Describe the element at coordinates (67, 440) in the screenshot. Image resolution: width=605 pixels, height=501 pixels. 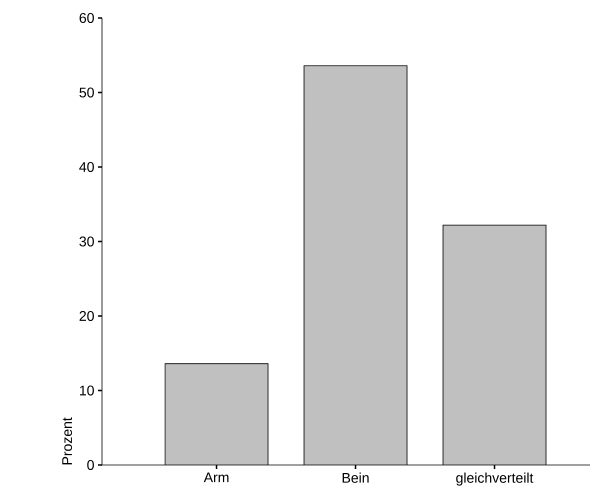
I see `y-axis-title: Prozent` at that location.